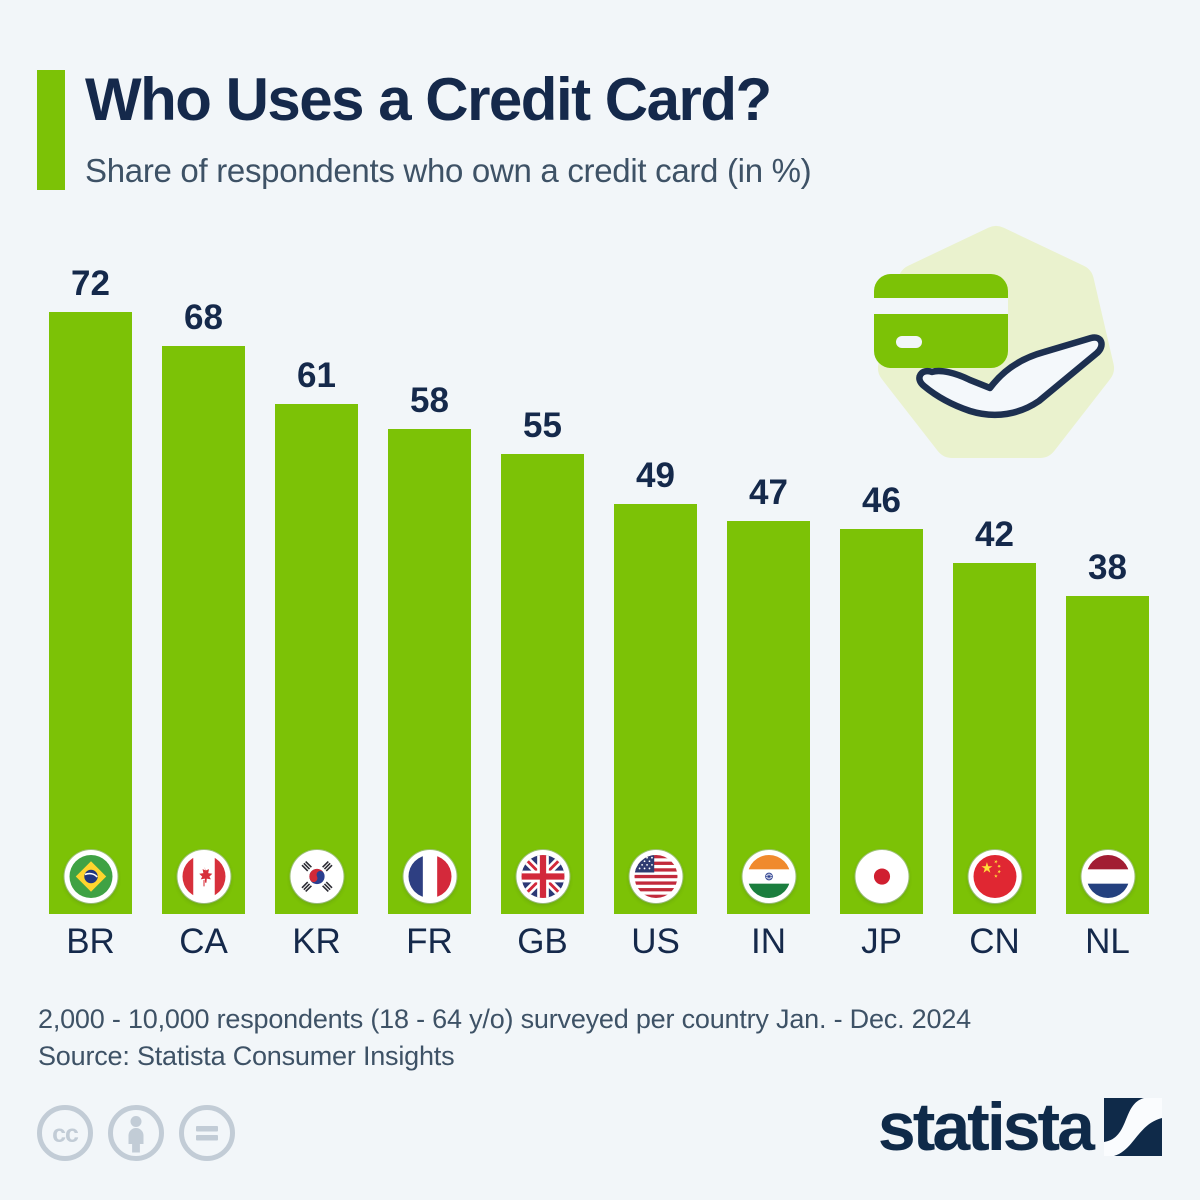 The image size is (1200, 1200). I want to click on country-code-label: NL, so click(1107, 941).